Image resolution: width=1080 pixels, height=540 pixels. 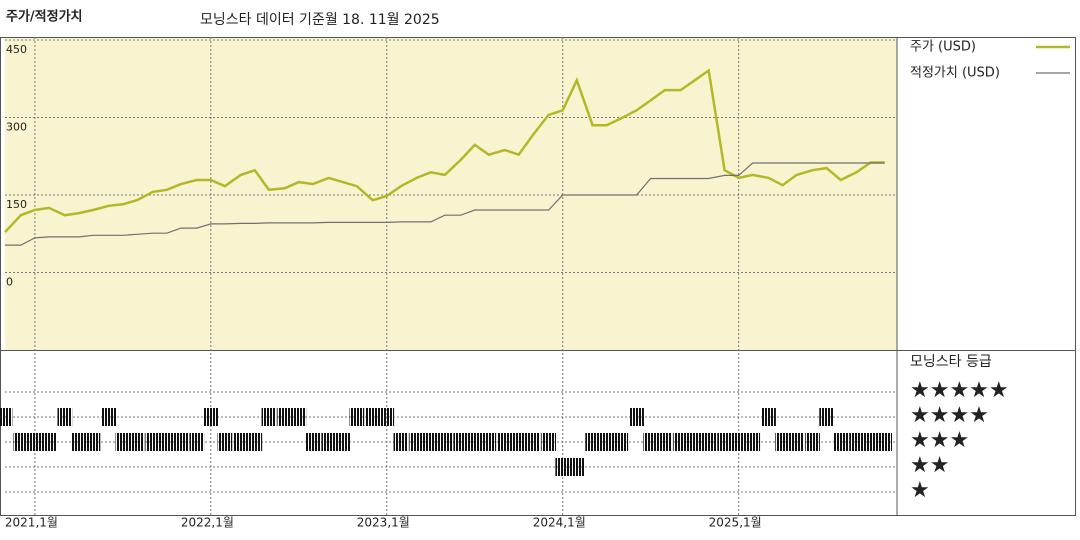 I want to click on y-tick-label: 150, so click(x=16, y=204).